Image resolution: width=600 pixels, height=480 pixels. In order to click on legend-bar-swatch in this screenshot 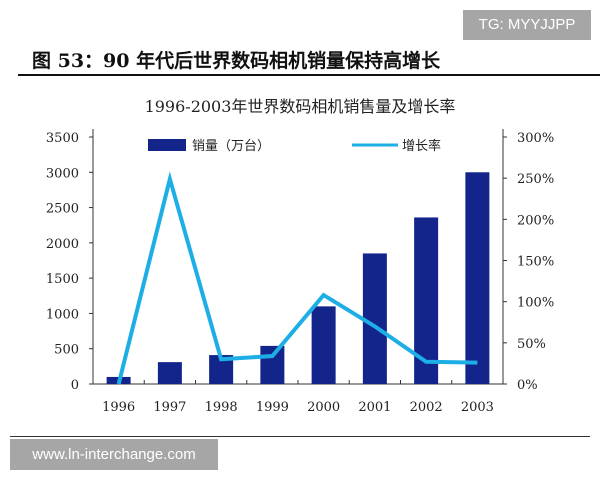, I will do `click(167, 145)`.